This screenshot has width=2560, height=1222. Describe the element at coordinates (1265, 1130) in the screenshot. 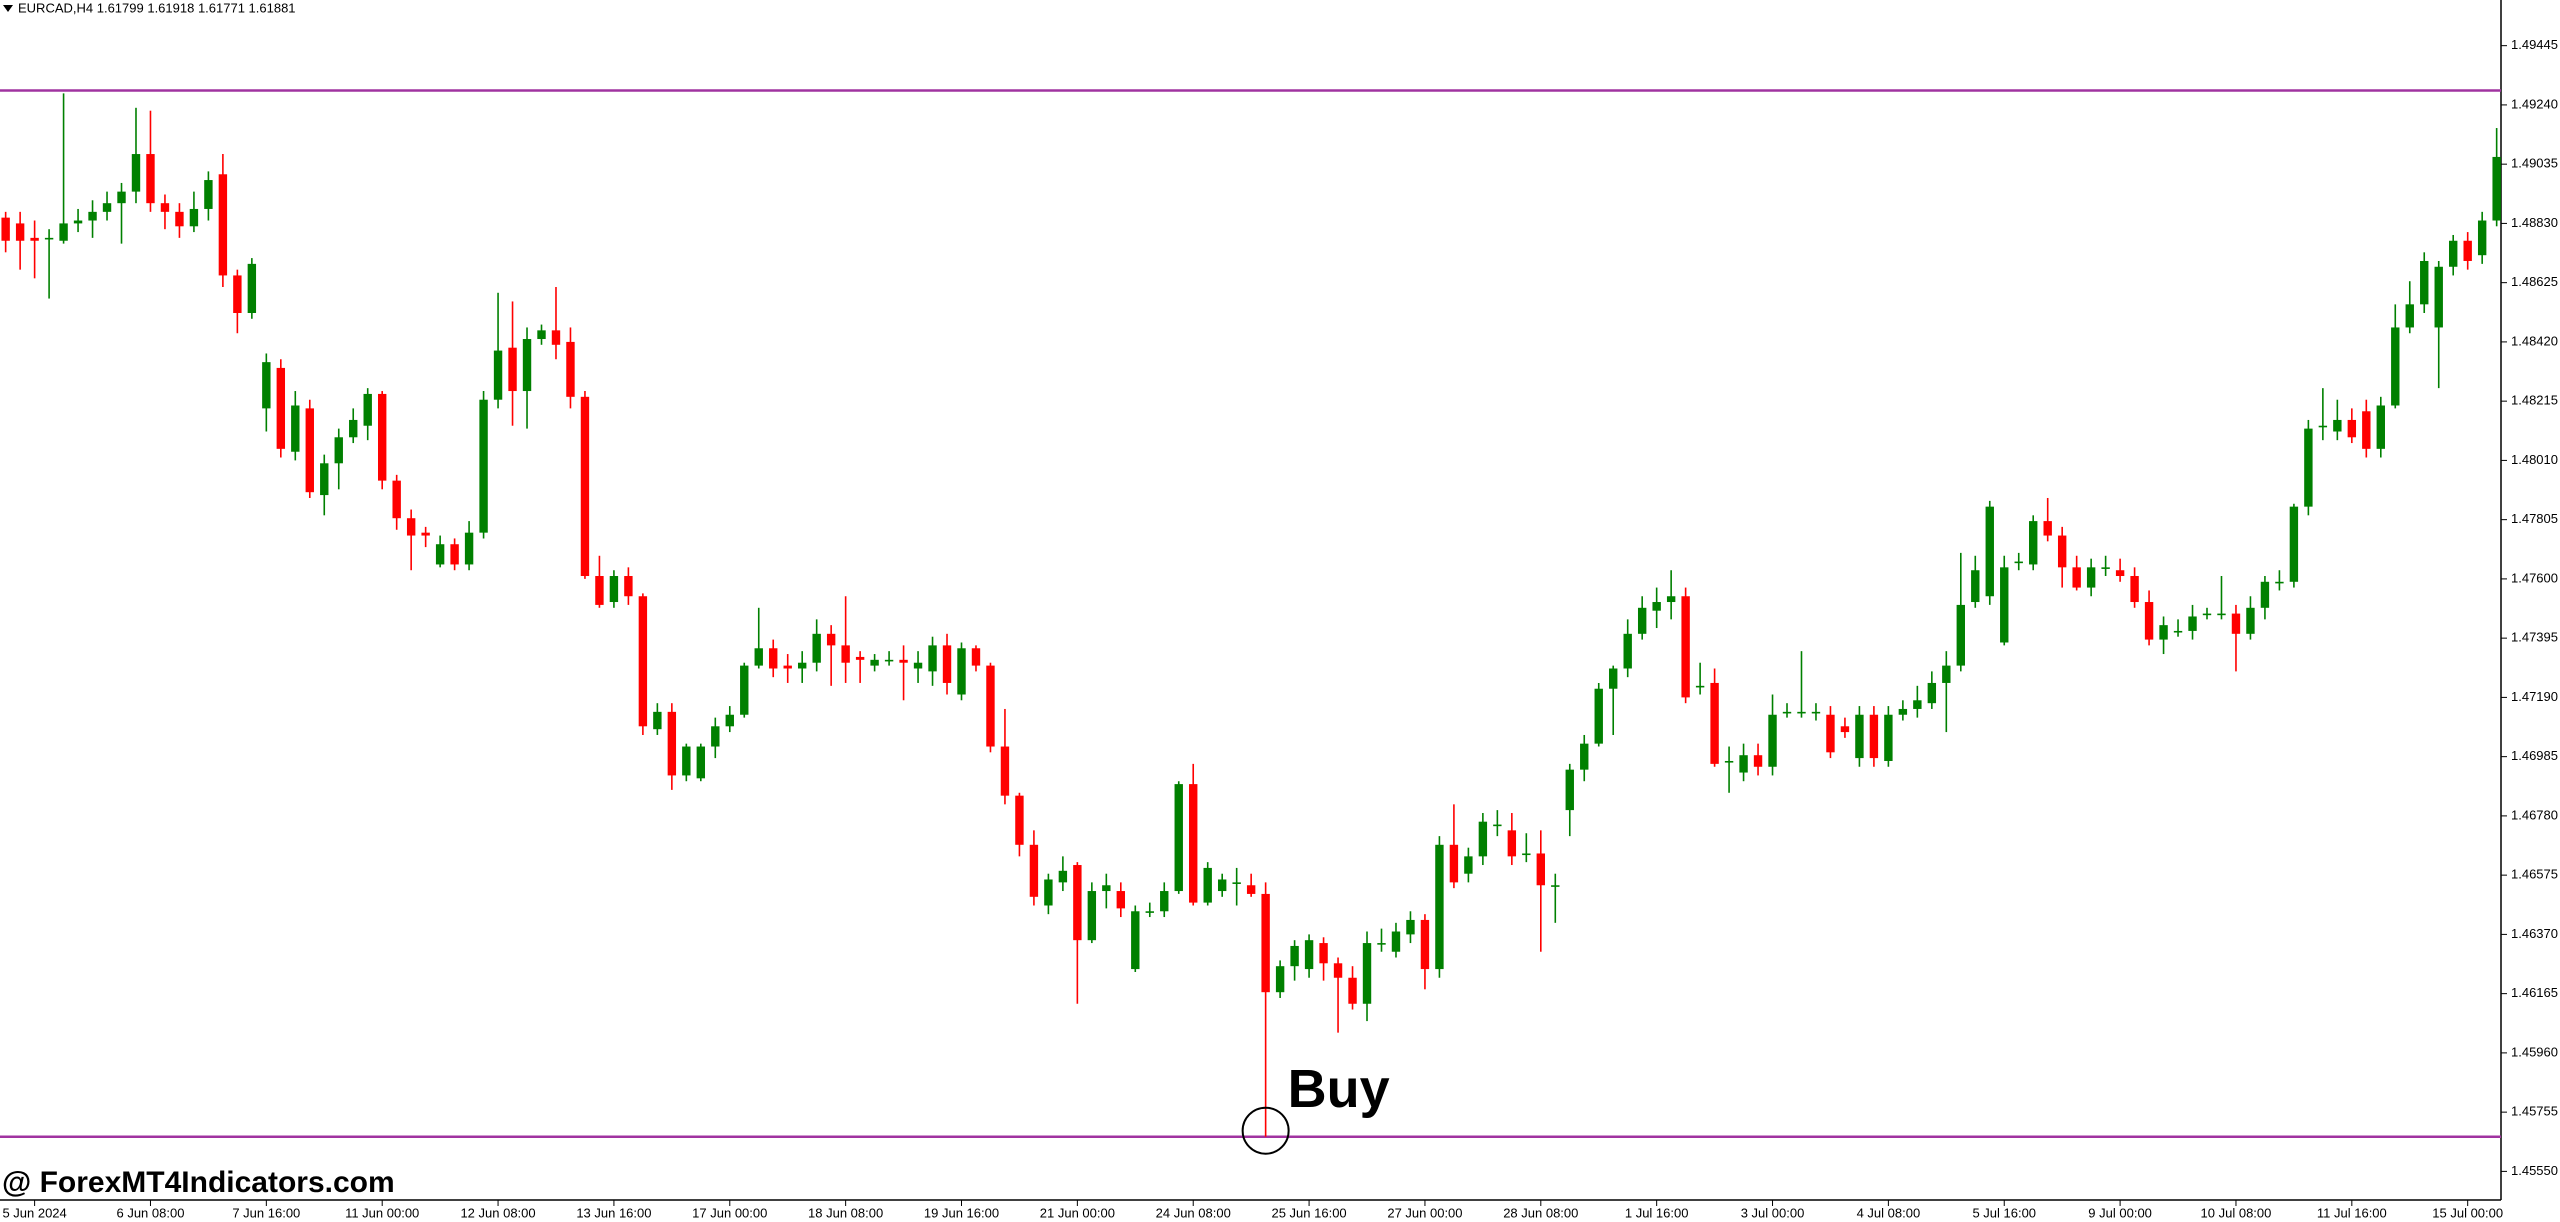

I see `signal-circle` at that location.